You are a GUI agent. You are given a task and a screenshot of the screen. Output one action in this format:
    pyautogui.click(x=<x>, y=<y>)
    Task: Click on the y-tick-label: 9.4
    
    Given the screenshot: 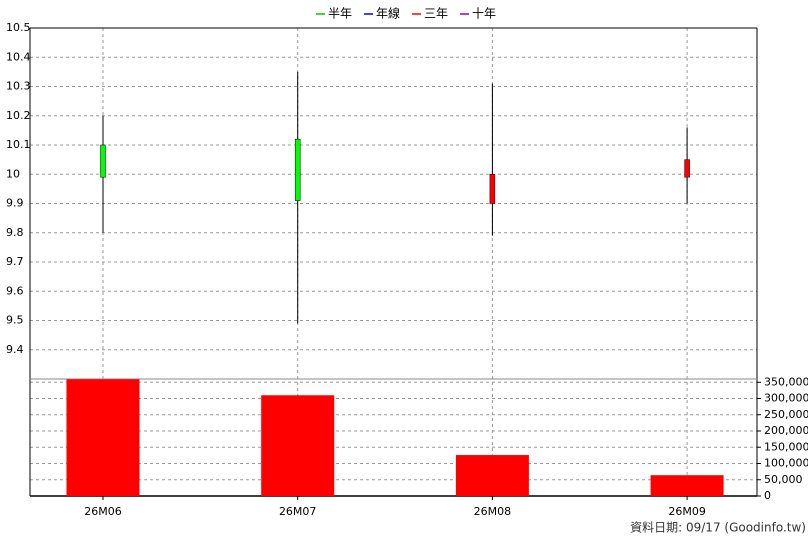 What is the action you would take?
    pyautogui.click(x=15, y=349)
    